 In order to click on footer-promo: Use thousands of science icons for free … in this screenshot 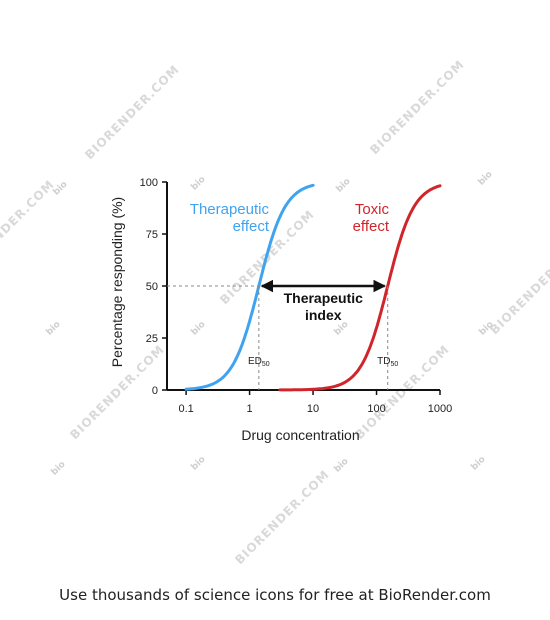, I will do `click(275, 595)`.